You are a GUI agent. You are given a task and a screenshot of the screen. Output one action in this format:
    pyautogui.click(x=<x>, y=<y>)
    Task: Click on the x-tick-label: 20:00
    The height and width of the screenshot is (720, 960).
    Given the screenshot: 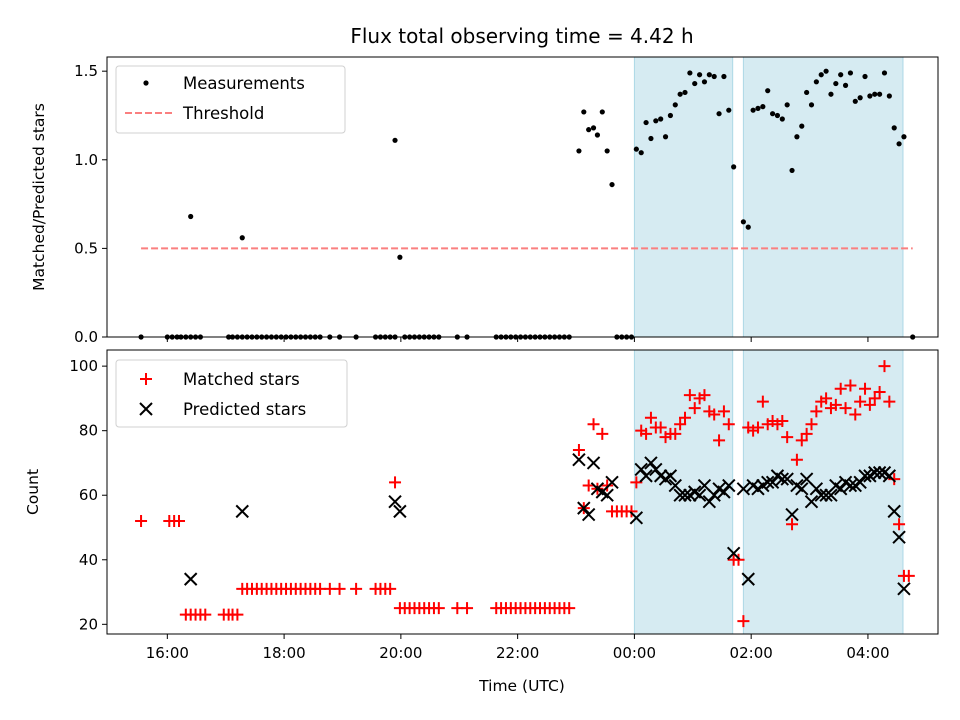 What is the action you would take?
    pyautogui.click(x=400, y=653)
    